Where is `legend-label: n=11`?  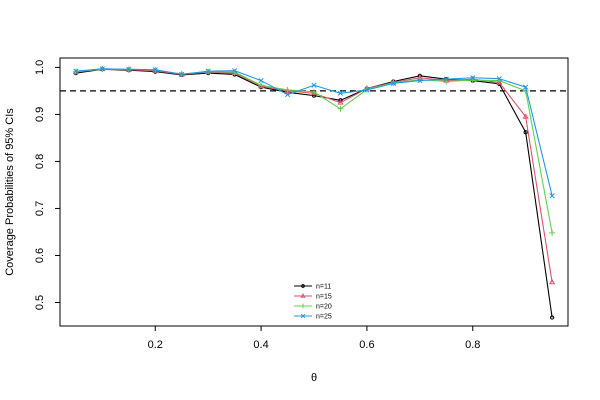 legend-label: n=11 is located at coordinates (323, 287).